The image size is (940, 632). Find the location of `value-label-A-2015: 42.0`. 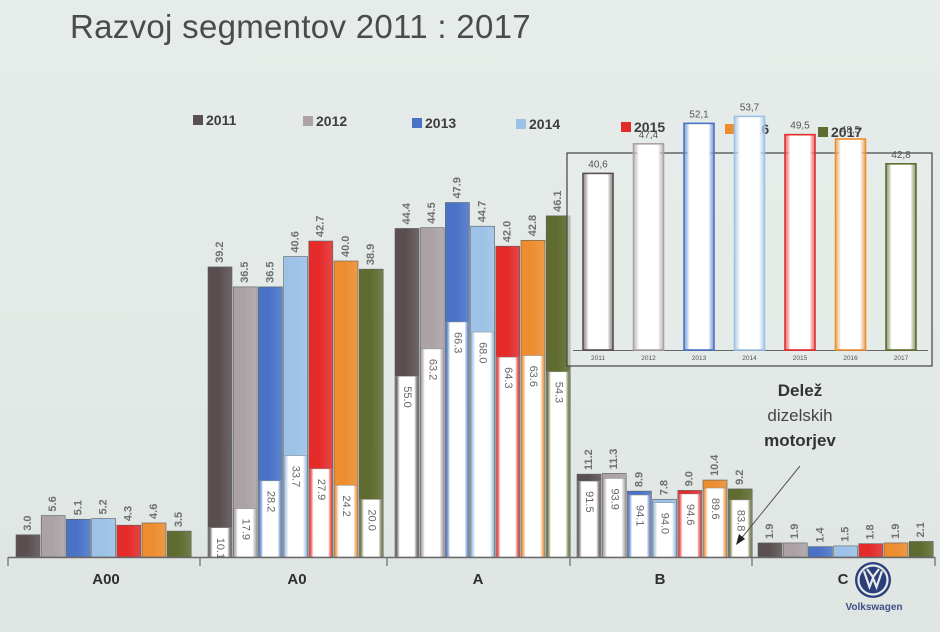

value-label-A-2015: 42.0 is located at coordinates (508, 231).